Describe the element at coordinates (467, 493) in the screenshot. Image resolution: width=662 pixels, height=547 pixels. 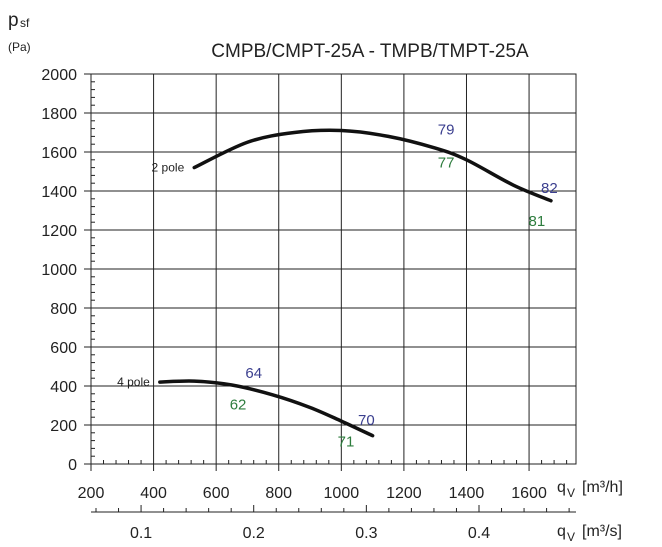
I see `x-tick-label: 1400` at that location.